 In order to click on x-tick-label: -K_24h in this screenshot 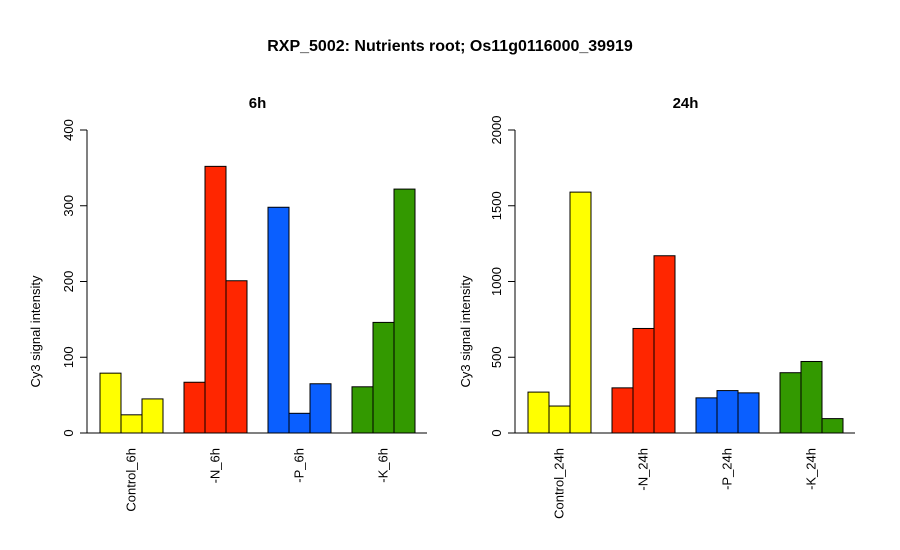, I will do `click(811, 469)`.